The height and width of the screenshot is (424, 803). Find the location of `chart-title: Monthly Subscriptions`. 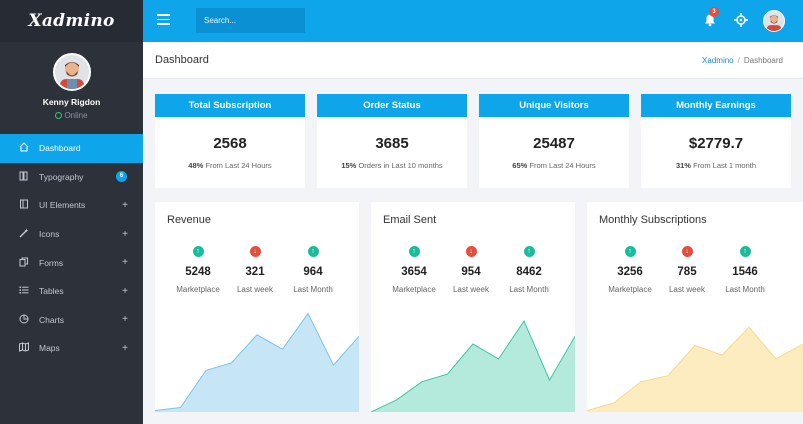

chart-title: Monthly Subscriptions is located at coordinates (653, 220).